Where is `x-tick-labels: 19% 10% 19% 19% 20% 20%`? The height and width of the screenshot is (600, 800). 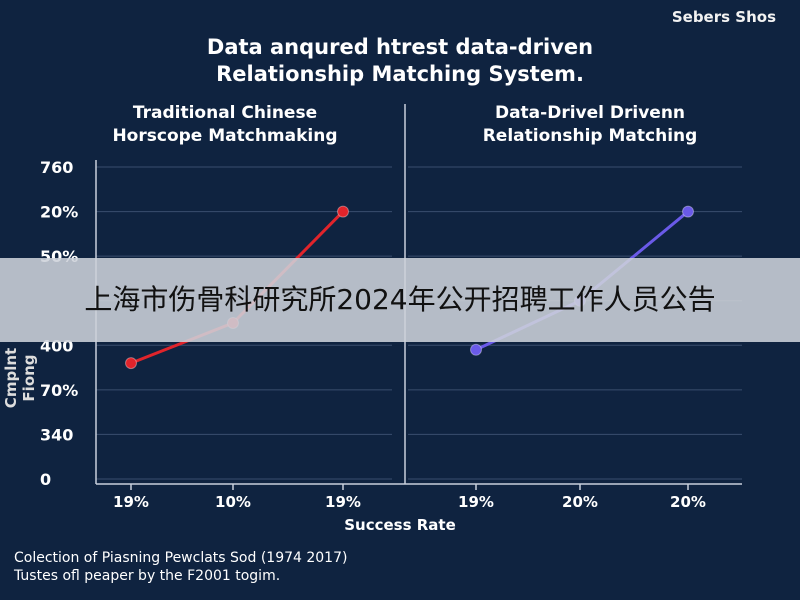 x-tick-labels: 19% 10% 19% 19% 20% 20% is located at coordinates (409, 502).